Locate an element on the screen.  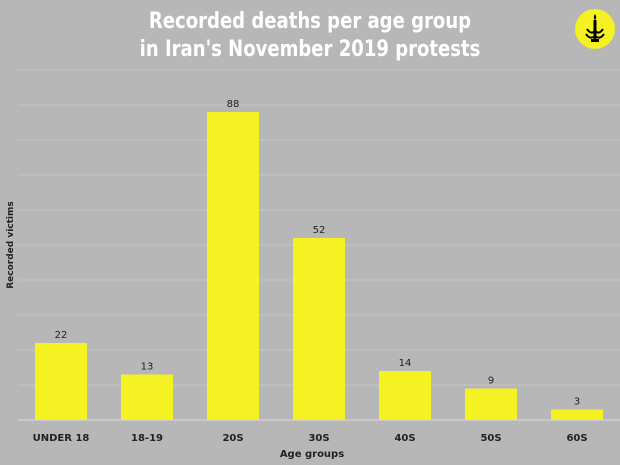
candle-logo-icon is located at coordinates (595, 29).